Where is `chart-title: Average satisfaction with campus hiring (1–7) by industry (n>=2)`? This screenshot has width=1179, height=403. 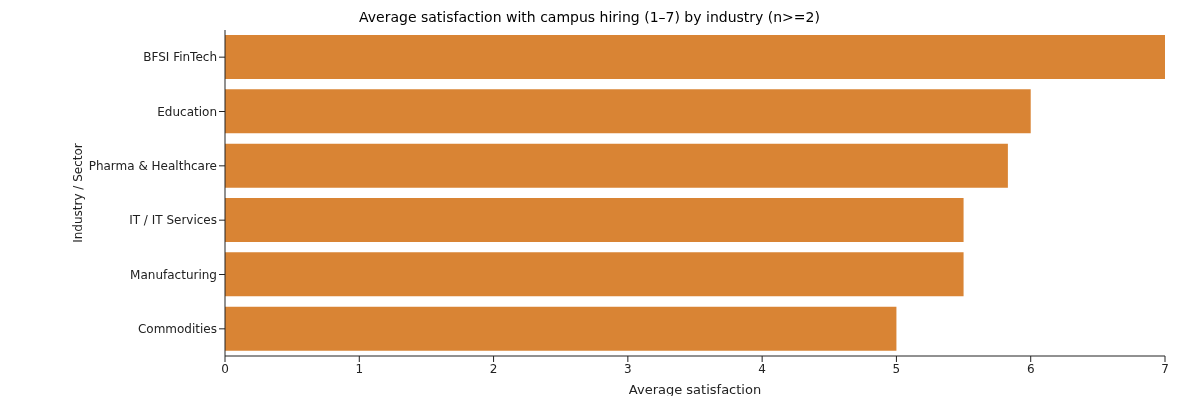
chart-title: Average satisfaction with campus hiring (1–7) by industry (n>=2) is located at coordinates (589, 17).